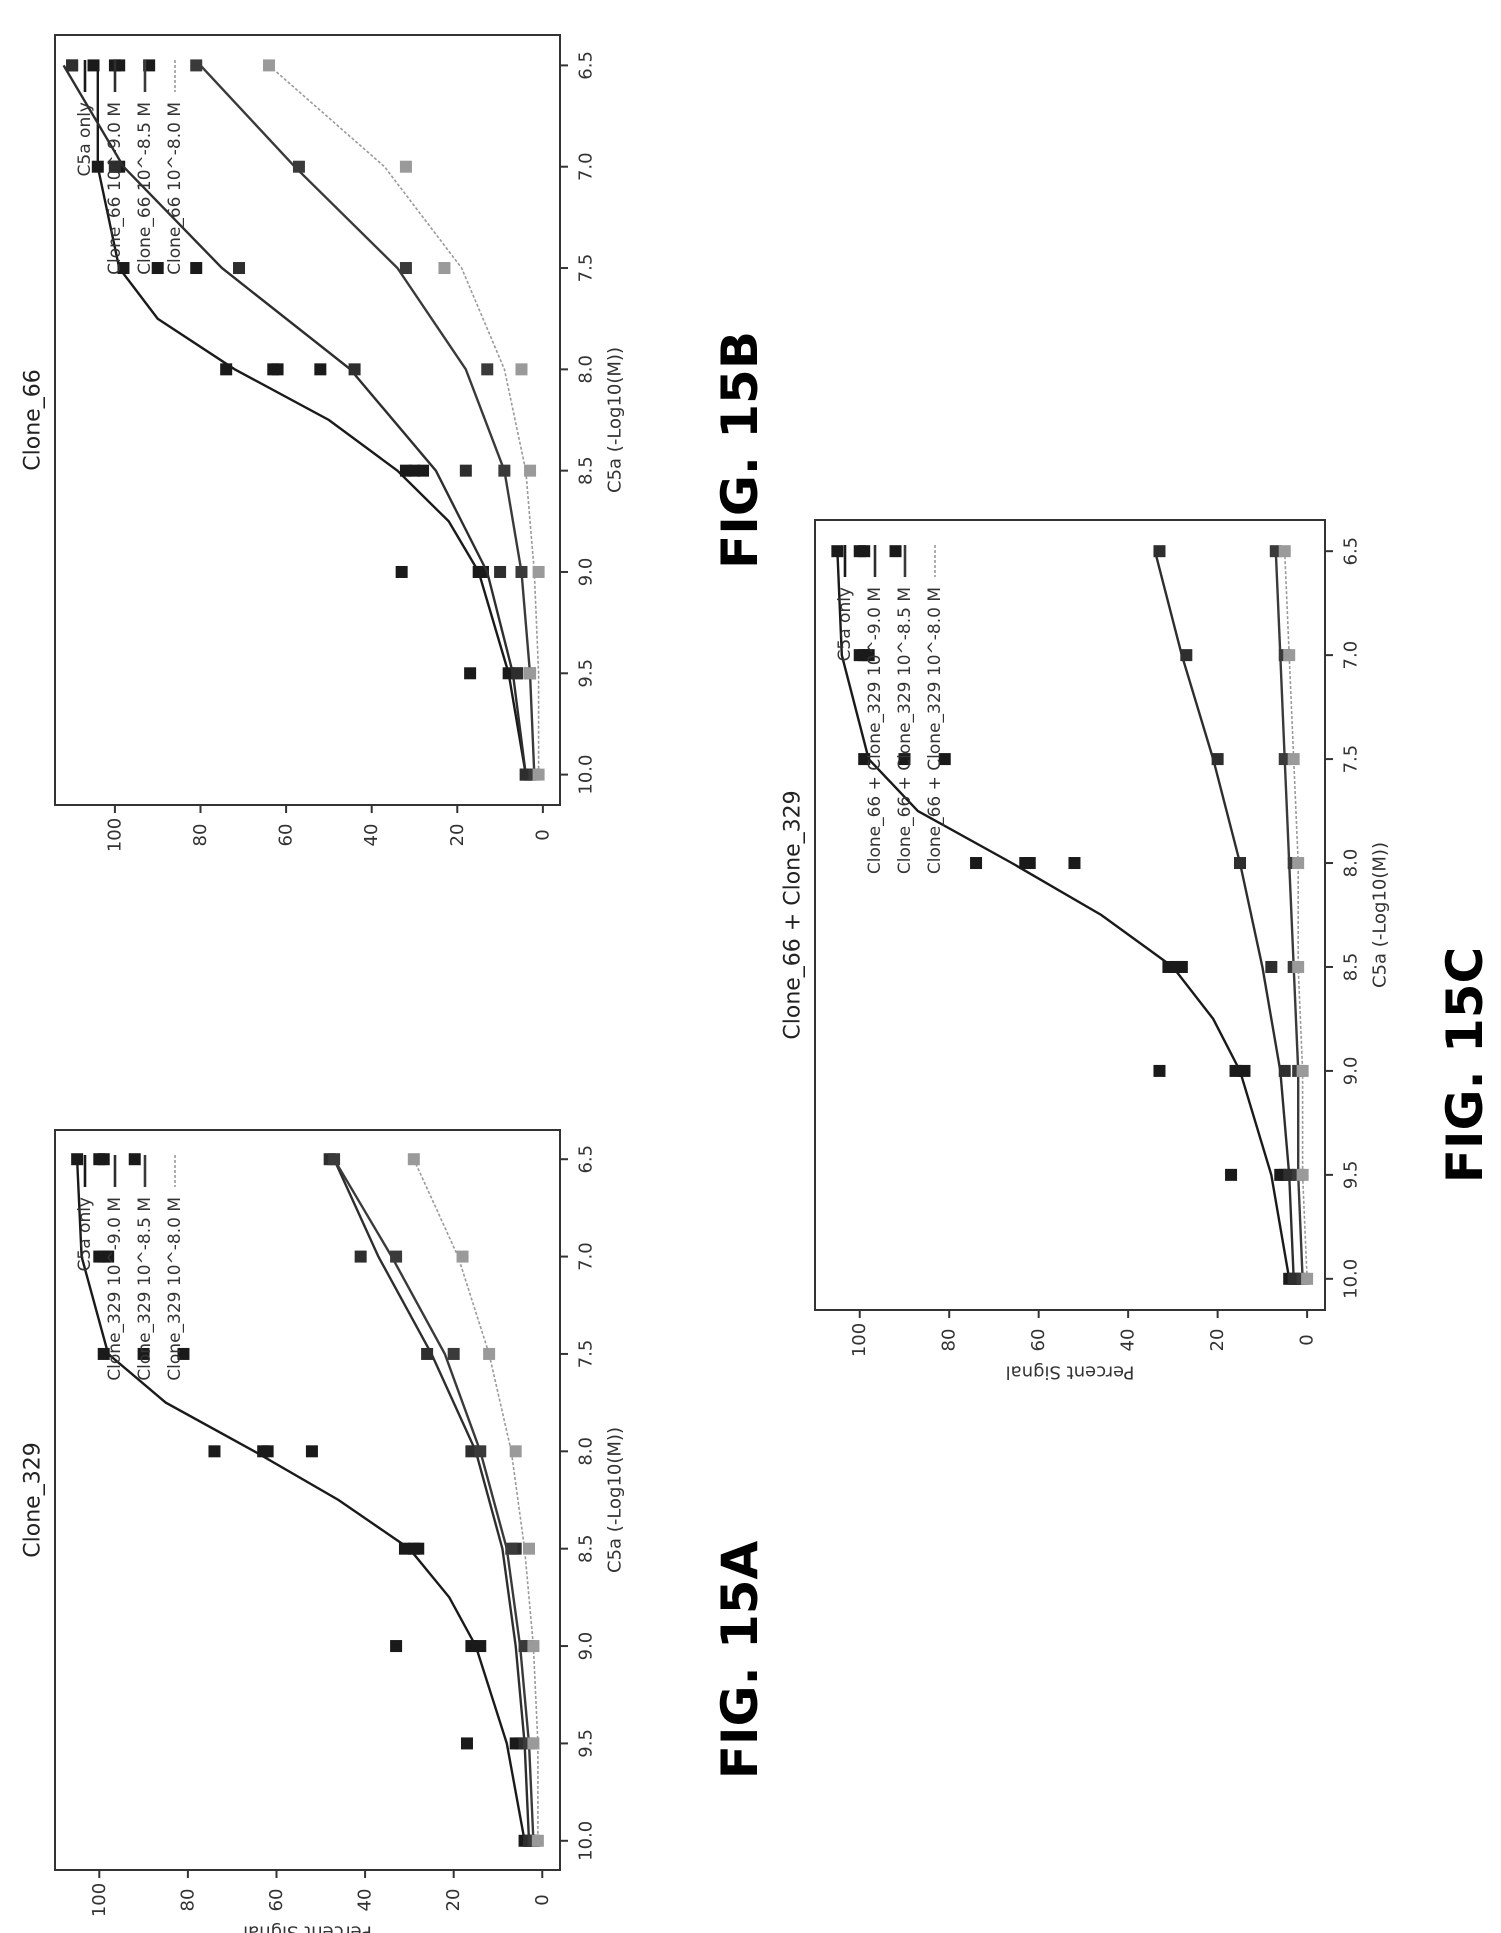  I want to click on y-tick-label: 20, so click(1217, 1340).